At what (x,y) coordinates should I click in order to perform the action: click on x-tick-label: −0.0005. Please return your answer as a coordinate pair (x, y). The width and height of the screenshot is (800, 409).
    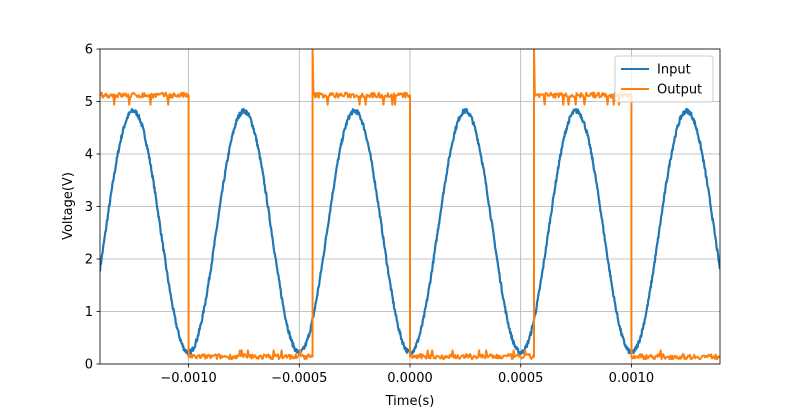
    Looking at the image, I should click on (299, 378).